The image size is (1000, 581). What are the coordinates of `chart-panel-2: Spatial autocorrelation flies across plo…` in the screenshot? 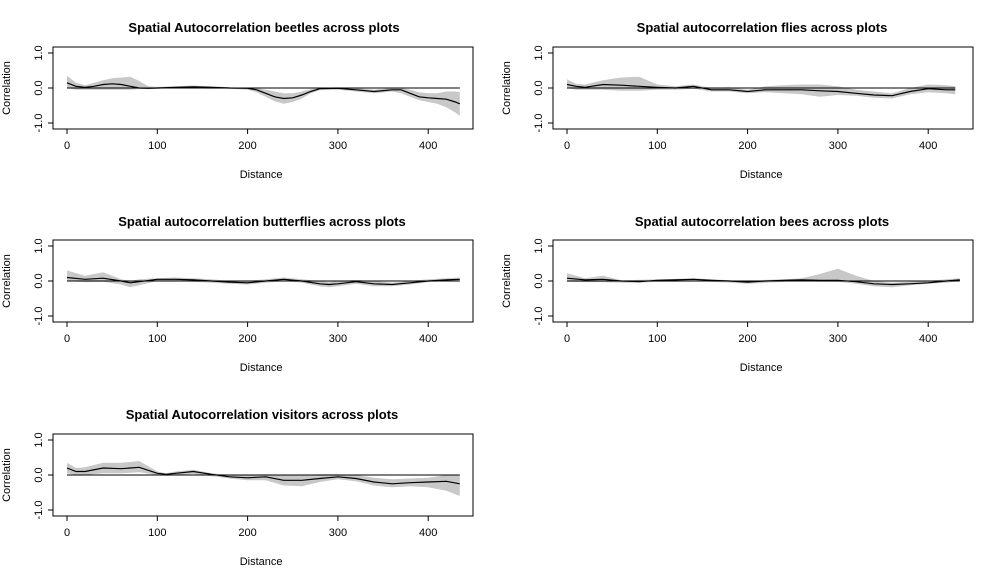 It's located at (737, 100).